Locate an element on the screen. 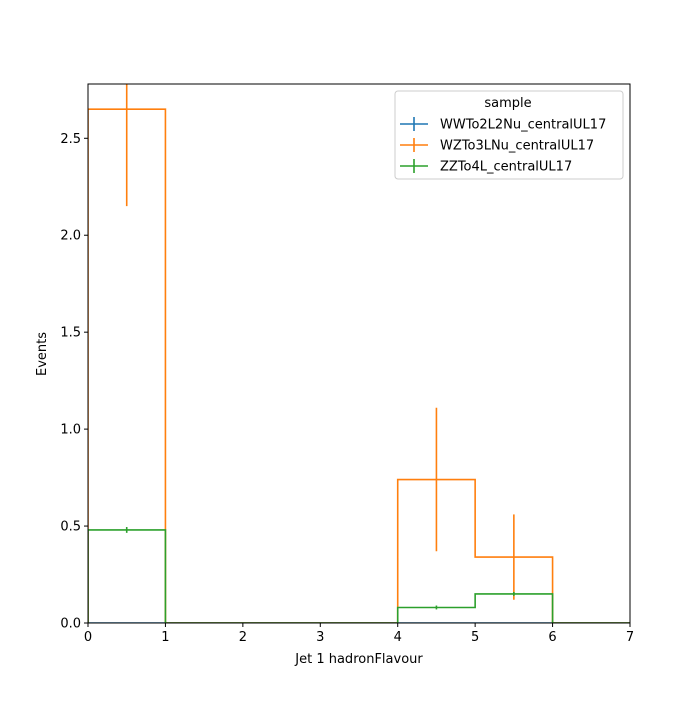  legend-entry-label: WZTo3LNu_centralUL17 is located at coordinates (517, 146).